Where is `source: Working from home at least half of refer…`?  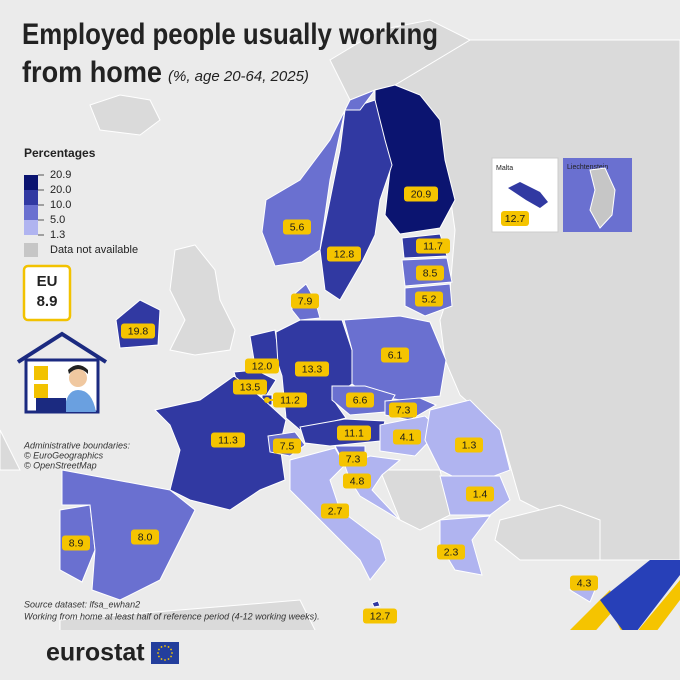 source: Working from home at least half of refer… is located at coordinates (172, 616).